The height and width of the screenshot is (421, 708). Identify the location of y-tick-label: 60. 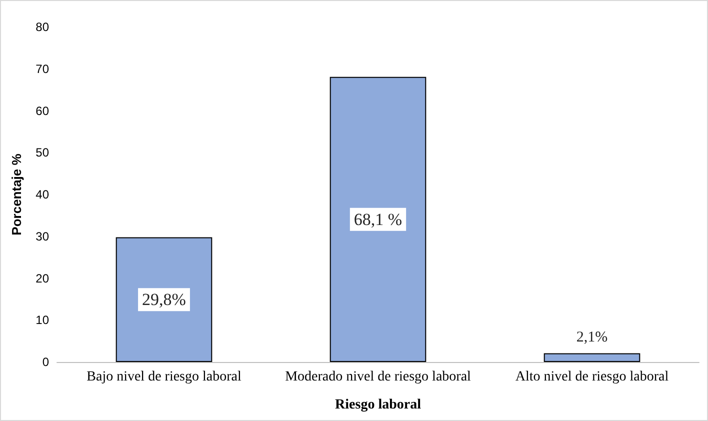
(43, 111).